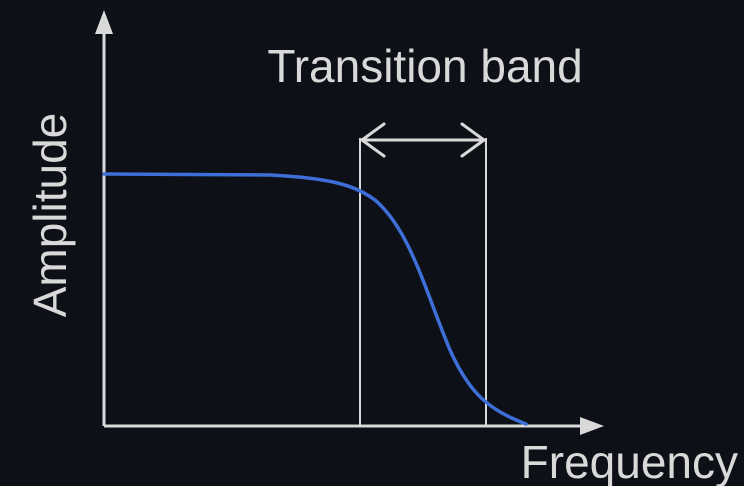 The width and height of the screenshot is (744, 486). What do you see at coordinates (423, 140) in the screenshot?
I see `double-arrow-icon` at bounding box center [423, 140].